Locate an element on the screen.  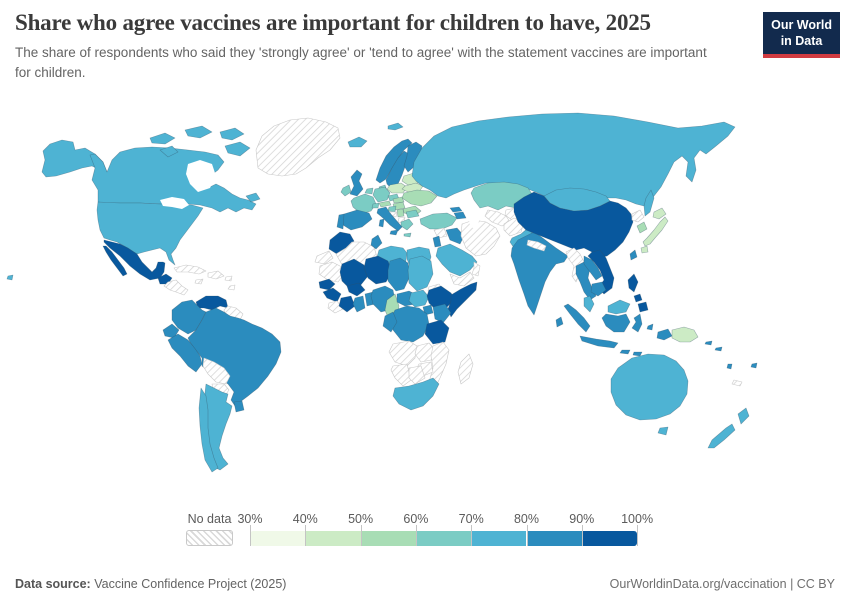
country-sri-lanka is located at coordinates (559, 322).